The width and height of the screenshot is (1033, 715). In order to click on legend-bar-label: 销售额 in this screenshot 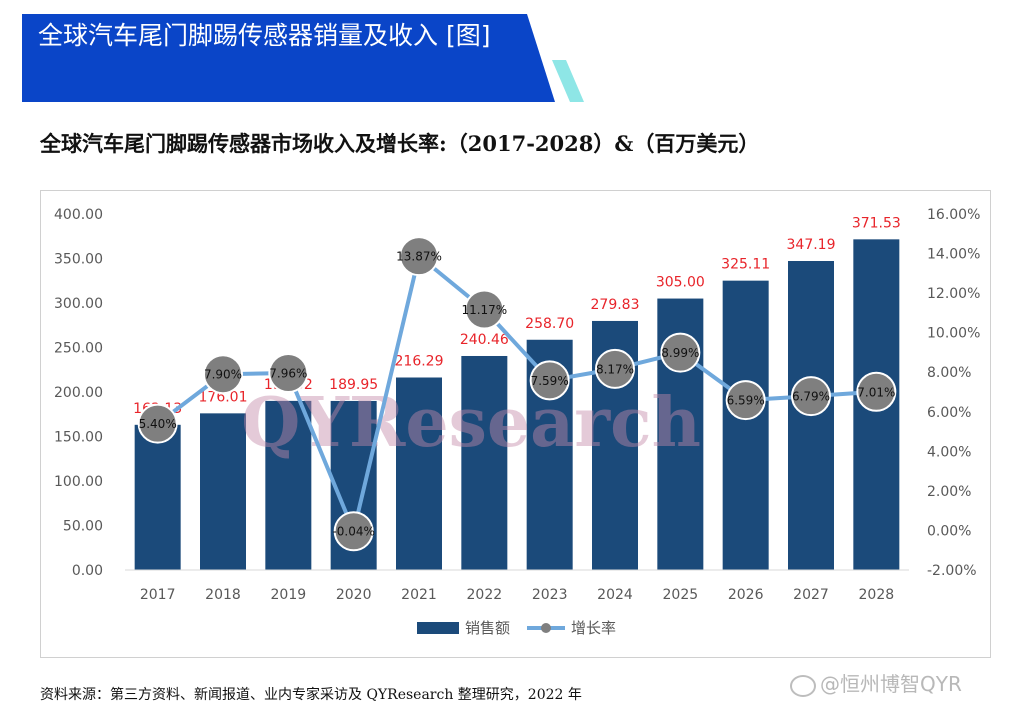, I will do `click(487, 628)`.